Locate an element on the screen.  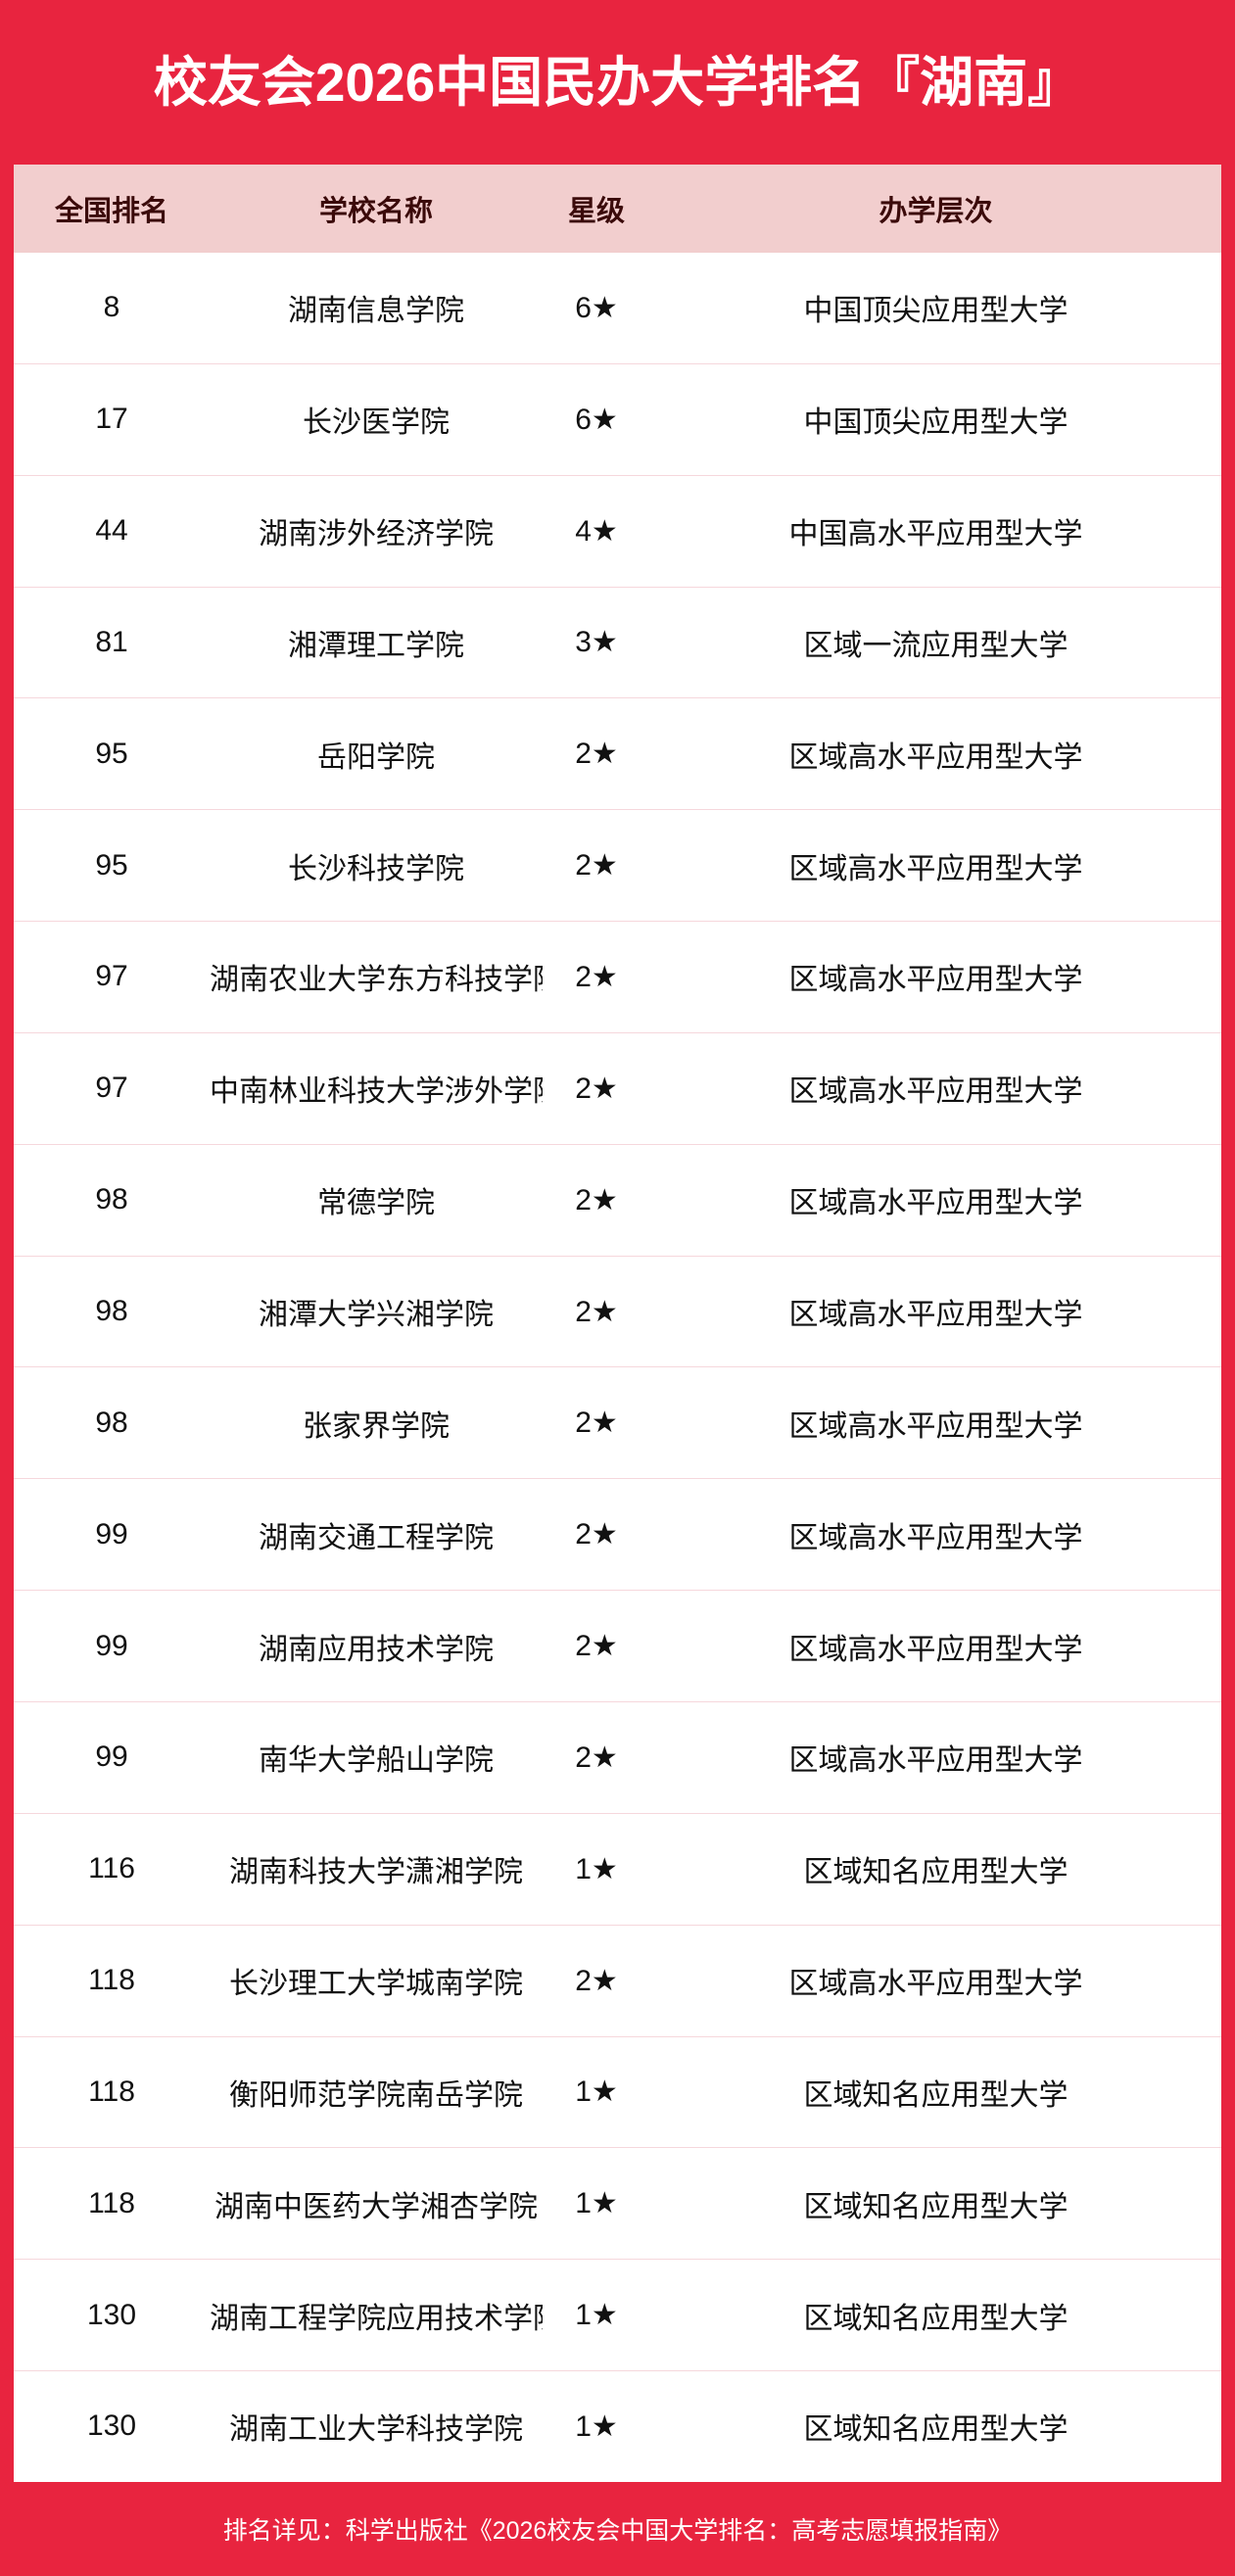
cell-name: 岳阳学院 is located at coordinates (376, 757).